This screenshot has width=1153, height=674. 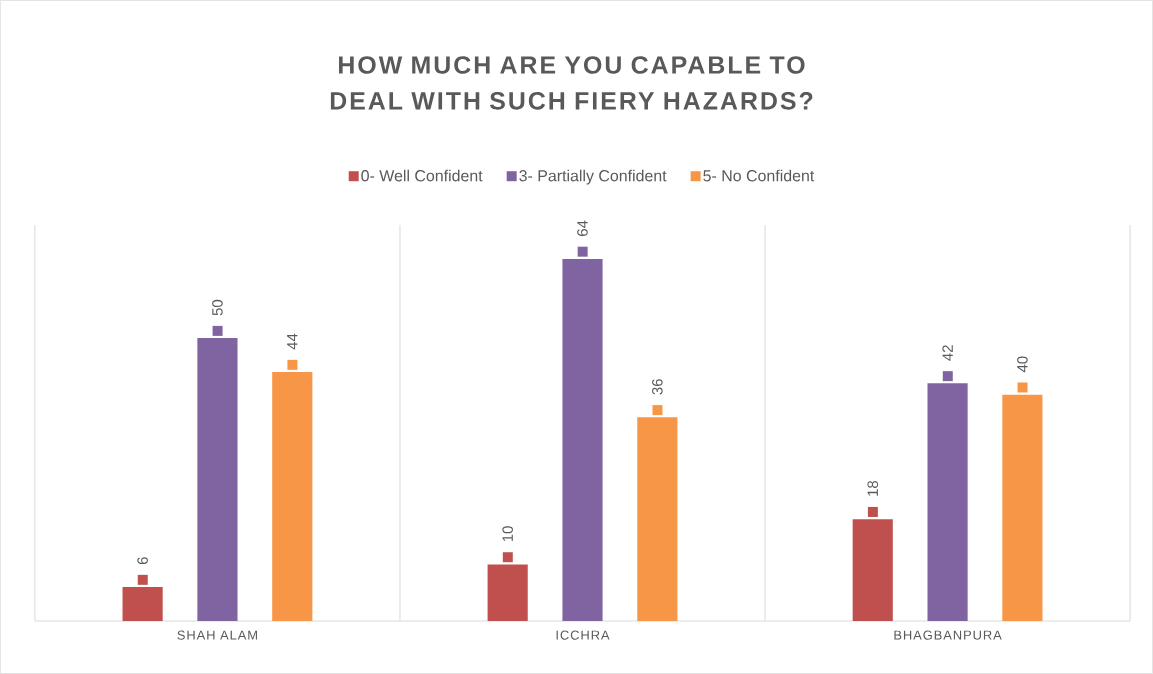 I want to click on x-tick-label: BHAGBANPURA, so click(x=948, y=635).